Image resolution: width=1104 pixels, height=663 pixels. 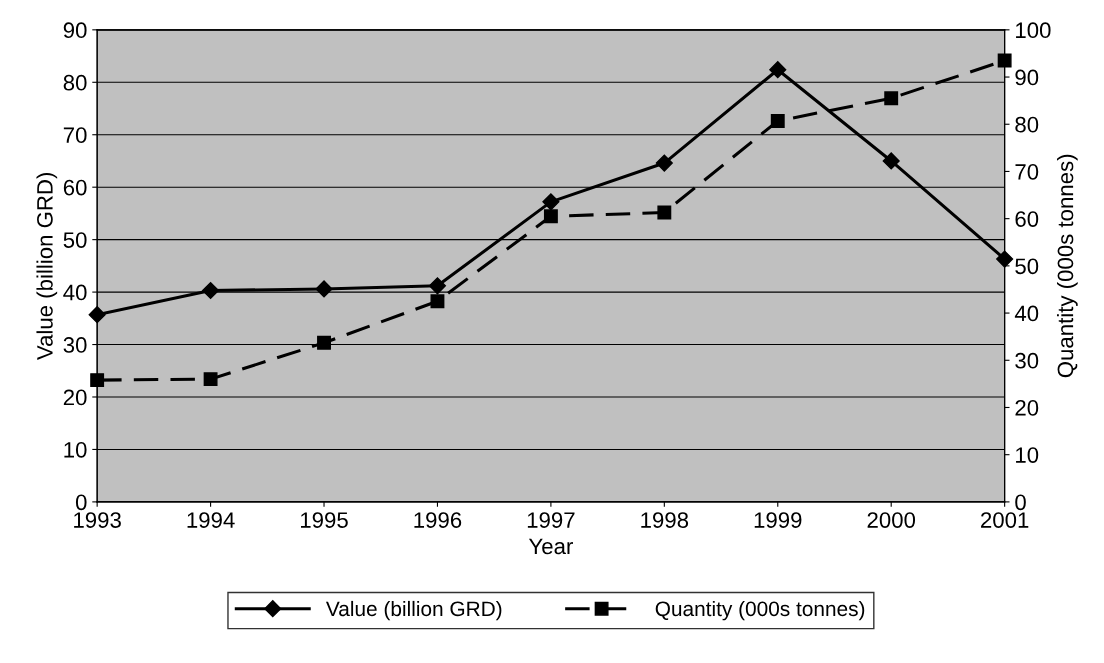 What do you see at coordinates (551, 520) in the screenshot?
I see `x-tick-label: 1997` at bounding box center [551, 520].